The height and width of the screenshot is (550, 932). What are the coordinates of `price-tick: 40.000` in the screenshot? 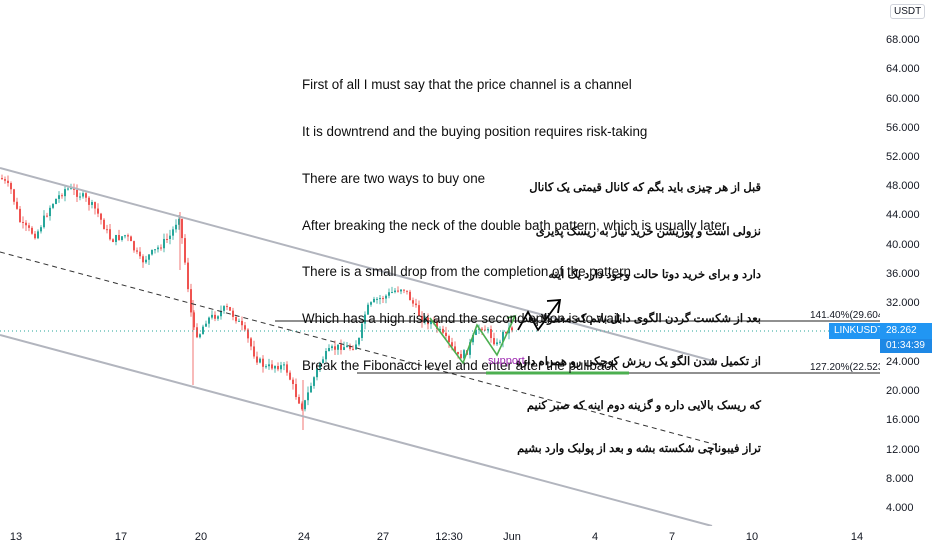 It's located at (903, 245).